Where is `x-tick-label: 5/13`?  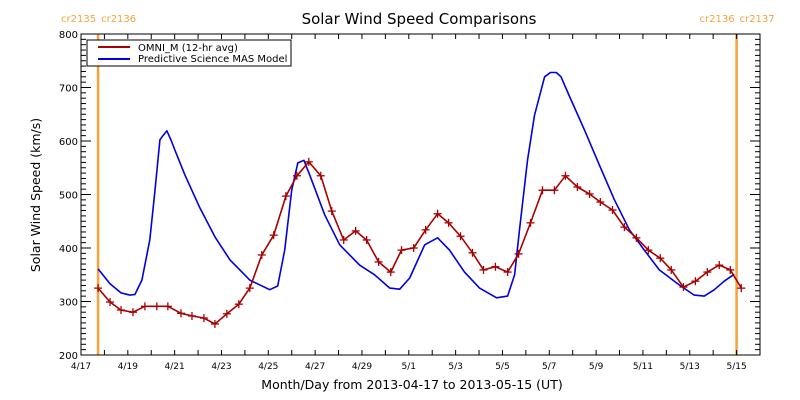 x-tick-label: 5/13 is located at coordinates (690, 367).